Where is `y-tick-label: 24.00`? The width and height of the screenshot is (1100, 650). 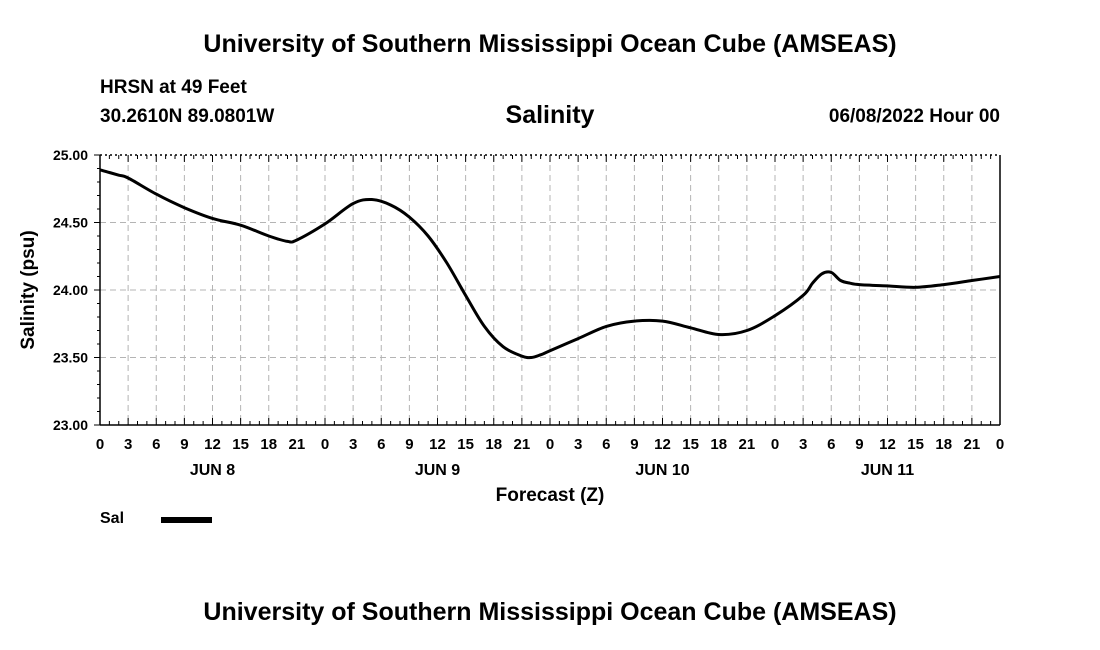
y-tick-label: 24.00 is located at coordinates (70, 290).